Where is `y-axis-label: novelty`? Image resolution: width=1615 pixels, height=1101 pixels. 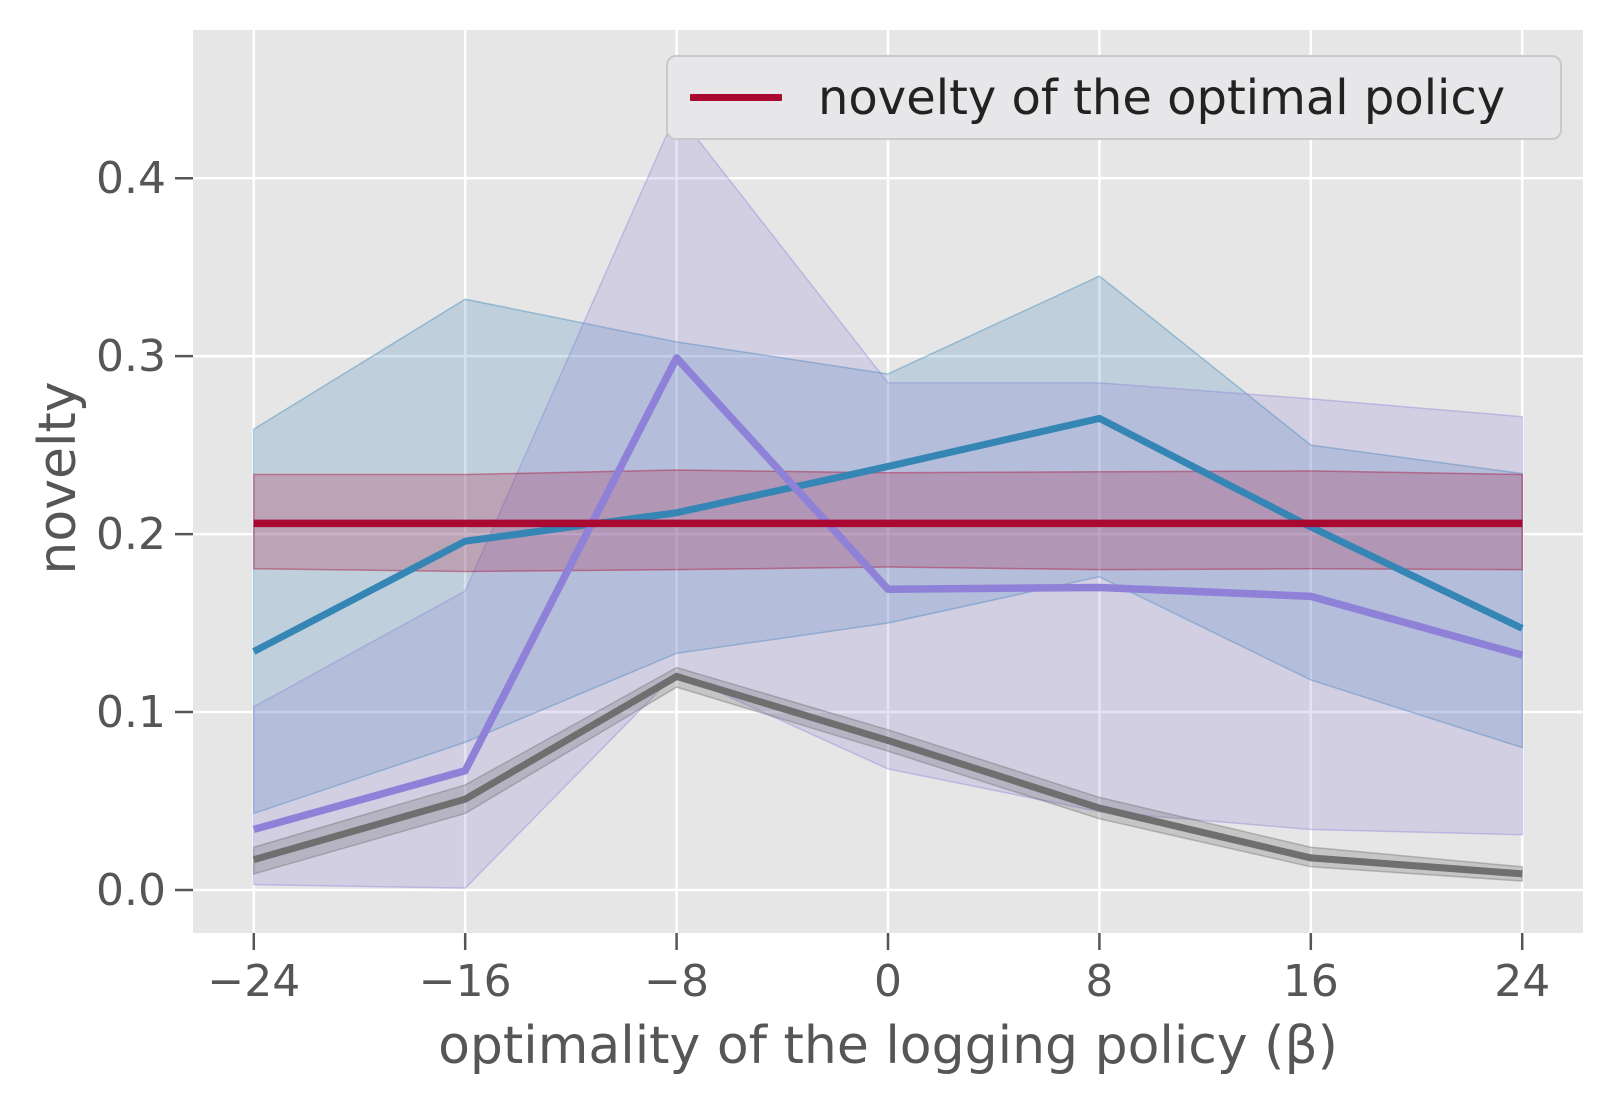
y-axis-label: novelty is located at coordinates (58, 478).